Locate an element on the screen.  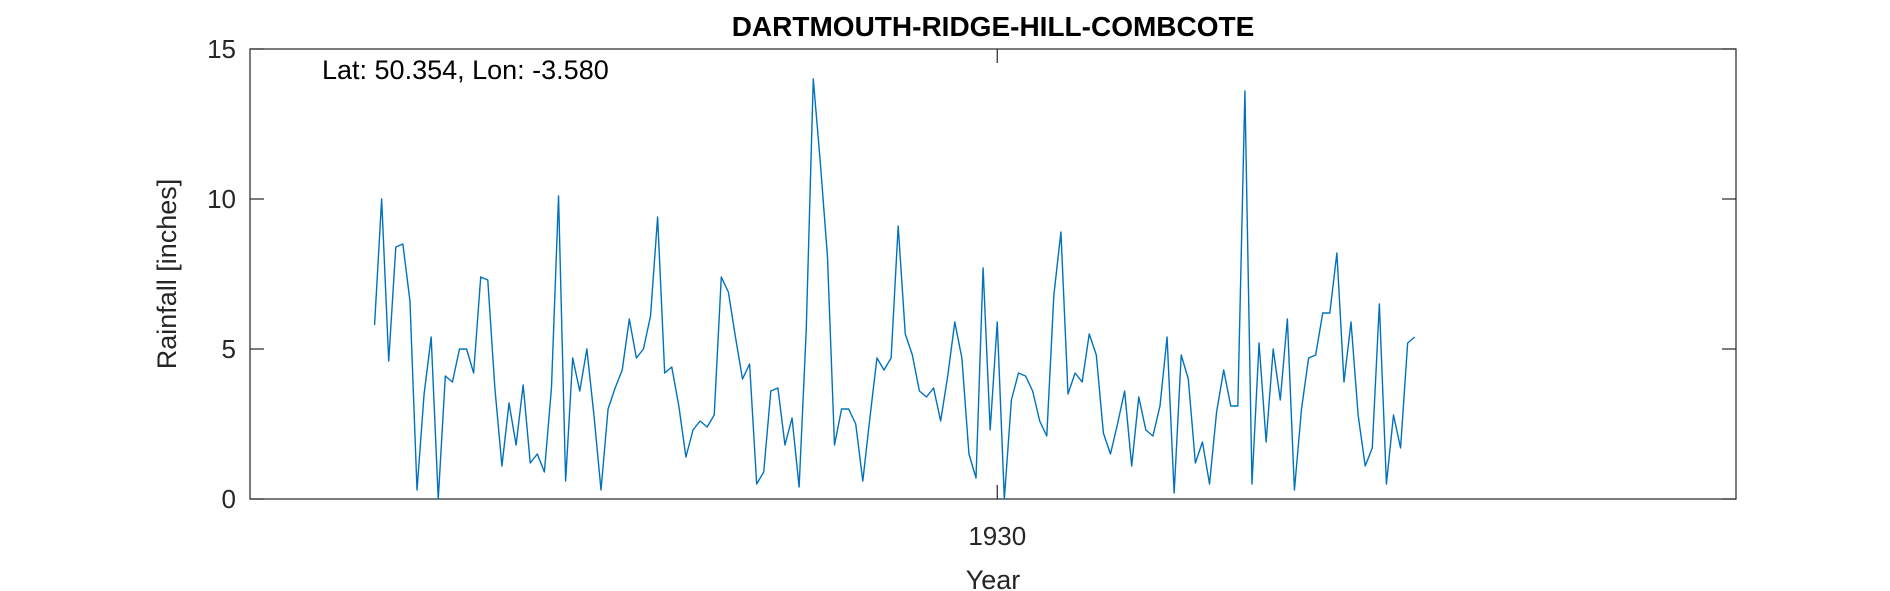
x-tick-label: 1930 is located at coordinates (997, 536).